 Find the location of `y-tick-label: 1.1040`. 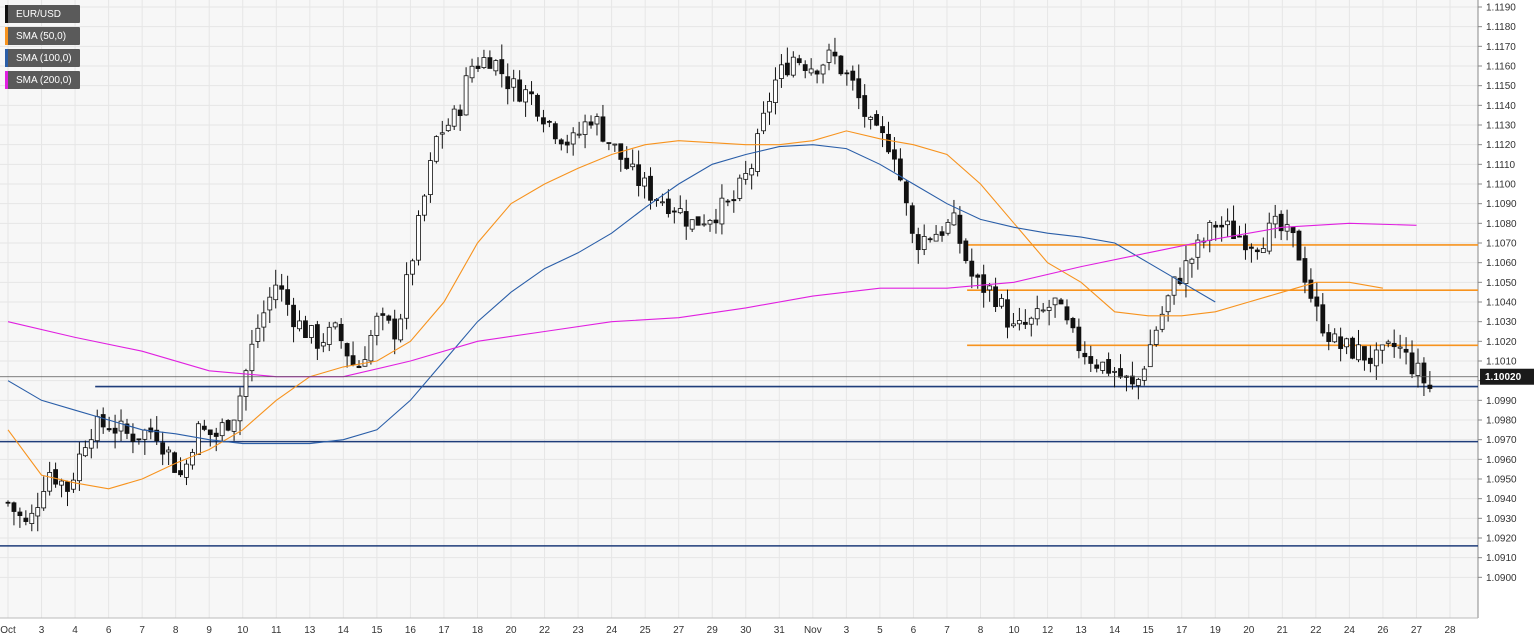

y-tick-label: 1.1040 is located at coordinates (1501, 303).